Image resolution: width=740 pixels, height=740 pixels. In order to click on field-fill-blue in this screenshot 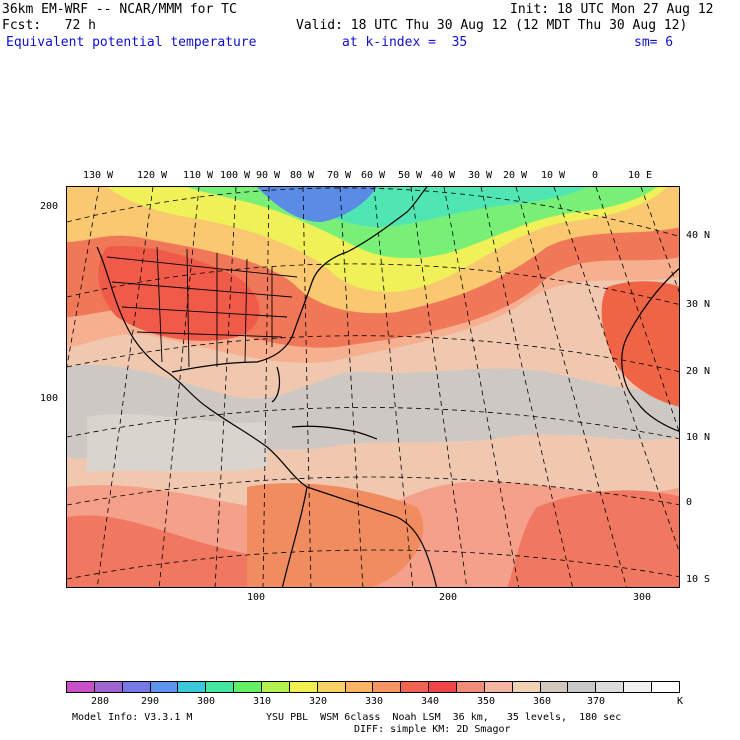, I will do `click(317, 204)`.